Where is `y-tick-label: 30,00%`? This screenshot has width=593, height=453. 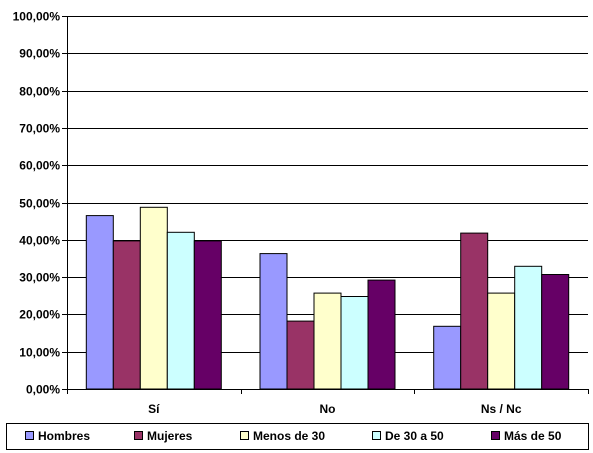 y-tick-label: 30,00% is located at coordinates (39, 278).